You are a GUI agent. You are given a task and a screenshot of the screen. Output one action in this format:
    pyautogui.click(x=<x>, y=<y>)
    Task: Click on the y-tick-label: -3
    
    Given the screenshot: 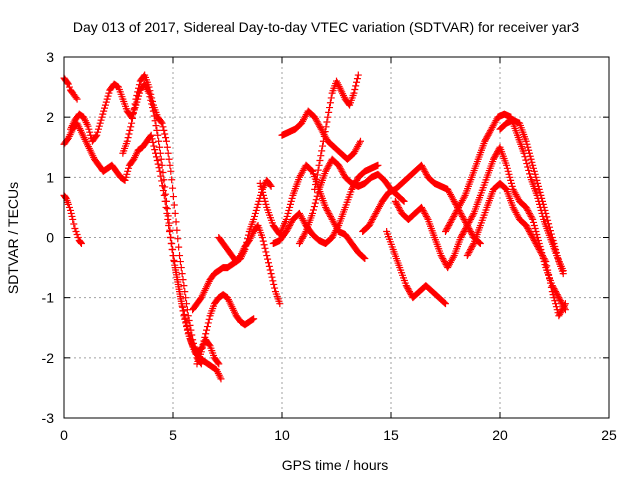 What is the action you would take?
    pyautogui.click(x=48, y=418)
    